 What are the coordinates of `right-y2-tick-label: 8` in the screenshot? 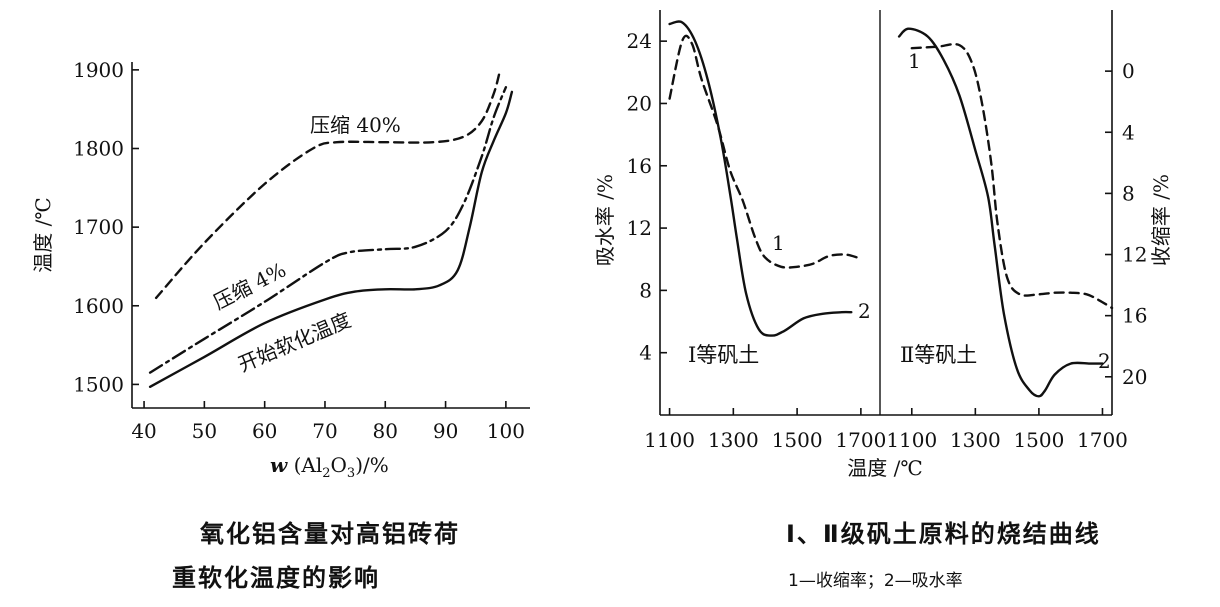 It's located at (1128, 193).